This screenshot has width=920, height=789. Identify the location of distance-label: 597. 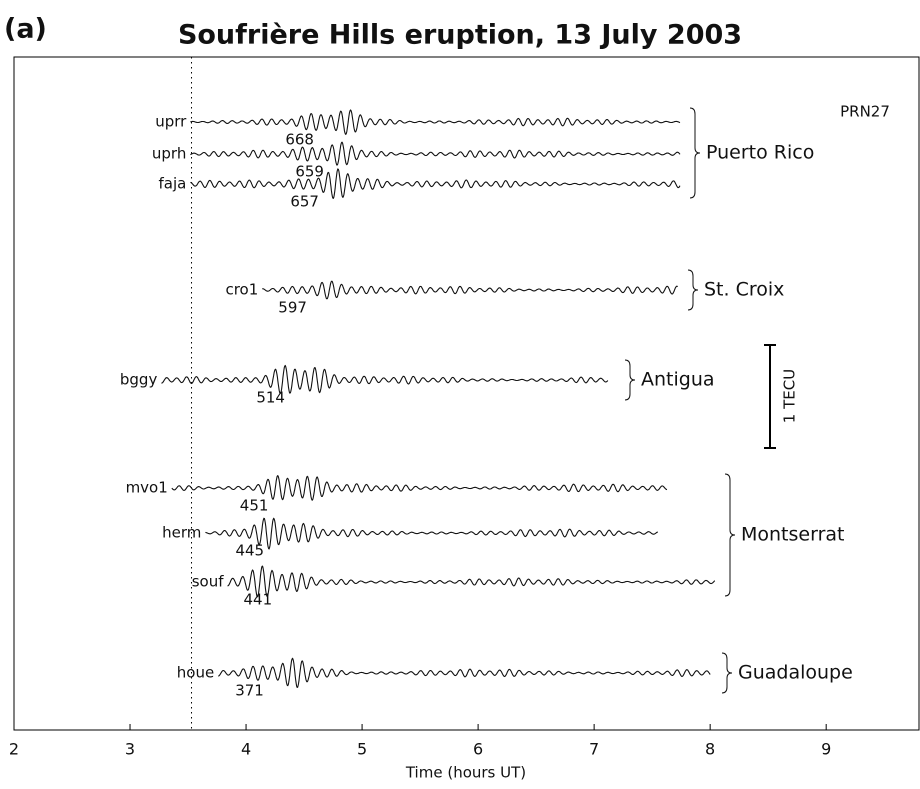
(292, 308).